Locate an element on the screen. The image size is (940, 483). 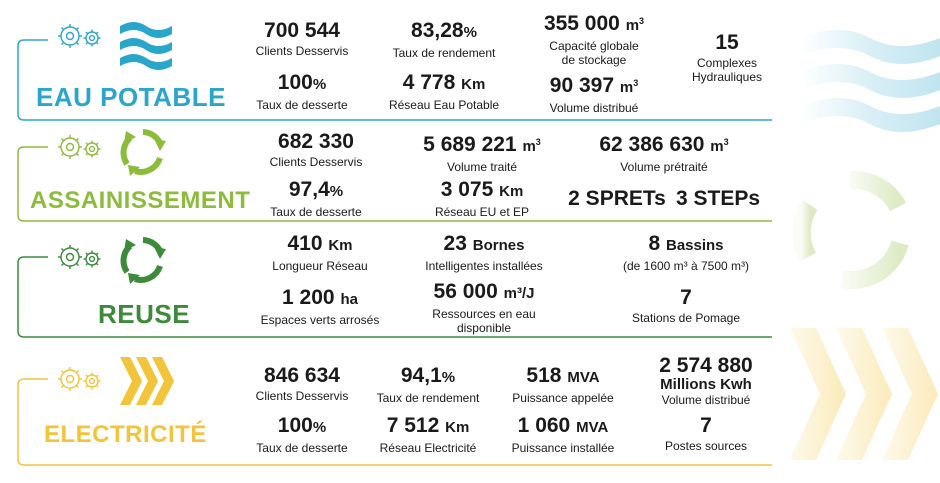
stat-stockage: 355 000 m3 Capacité globale de stockage is located at coordinates (594, 40).